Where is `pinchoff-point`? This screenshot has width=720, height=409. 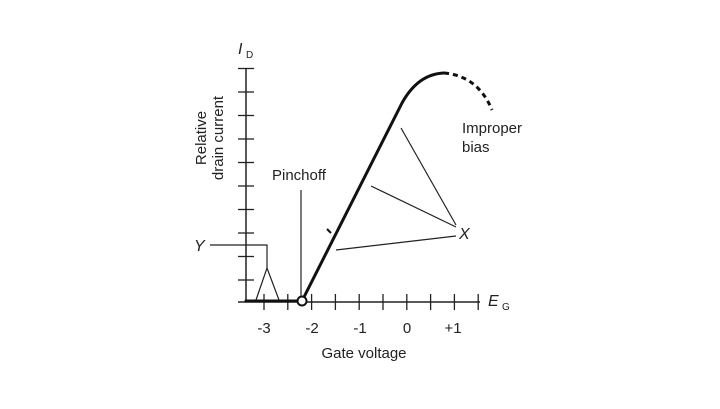 pinchoff-point is located at coordinates (302, 301).